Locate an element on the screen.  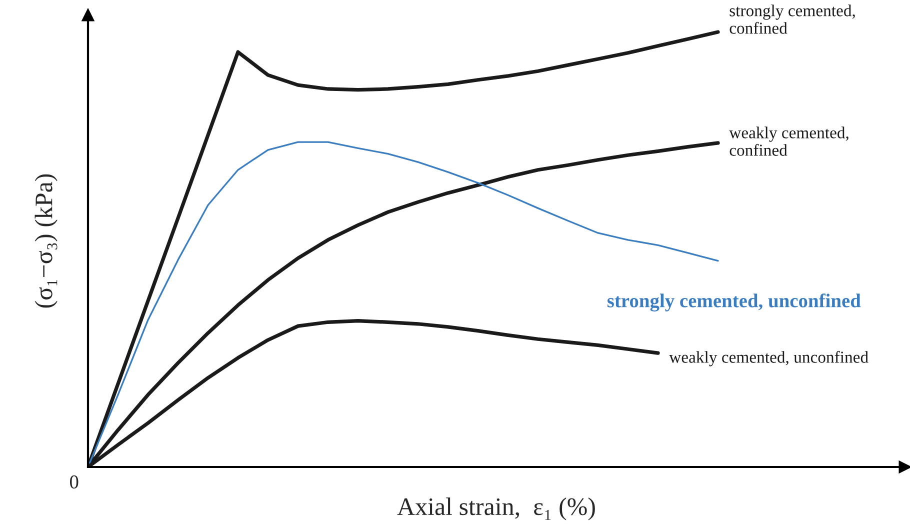
series-label: strongly cemented, confined is located at coordinates (792, 19).